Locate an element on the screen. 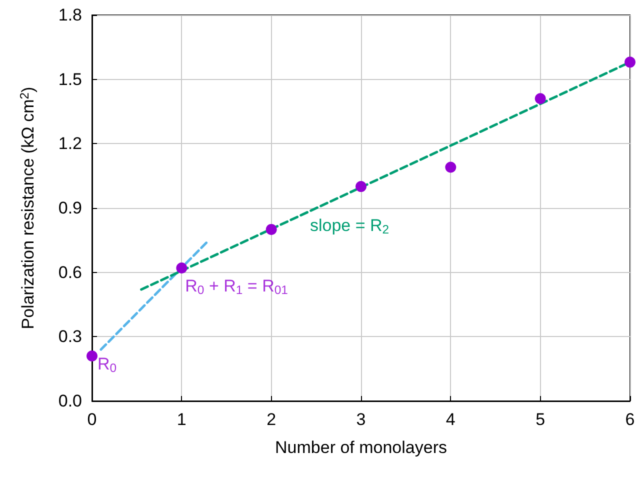  y-tick-label: 1.8 is located at coordinates (70, 15).